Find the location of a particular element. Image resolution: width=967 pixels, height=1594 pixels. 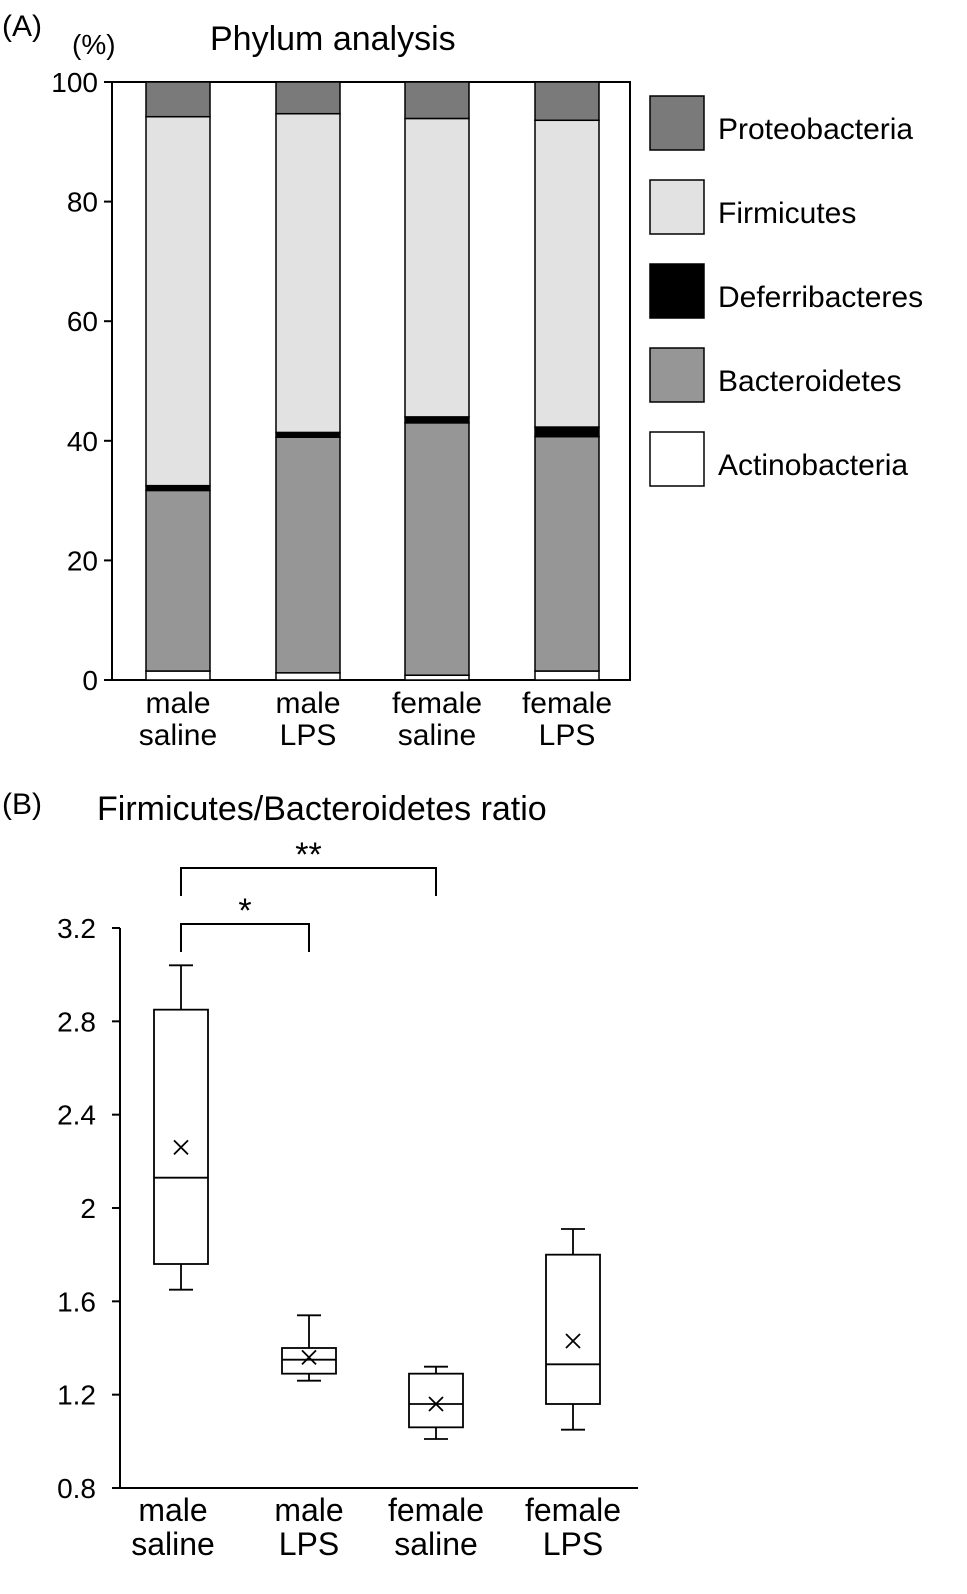

legend-label: Bacteroidetes is located at coordinates (809, 381).